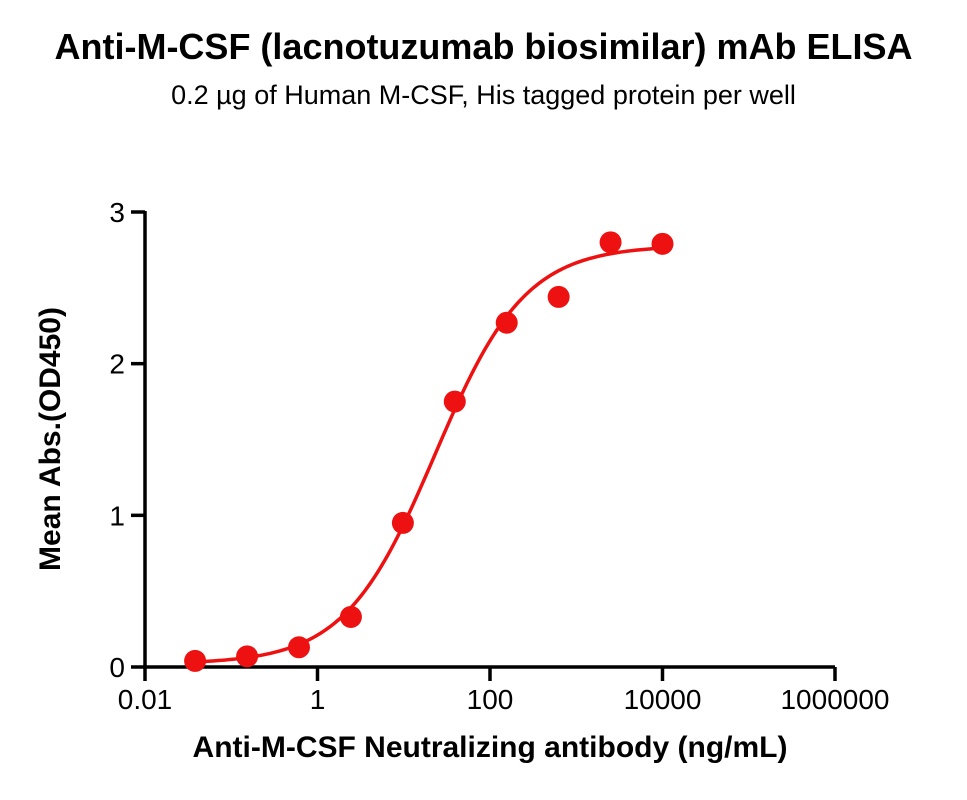 The height and width of the screenshot is (800, 967). Describe the element at coordinates (490, 747) in the screenshot. I see `x-axis-title: Anti-M-CSF Neutralizing antibody (ng/mL)` at that location.